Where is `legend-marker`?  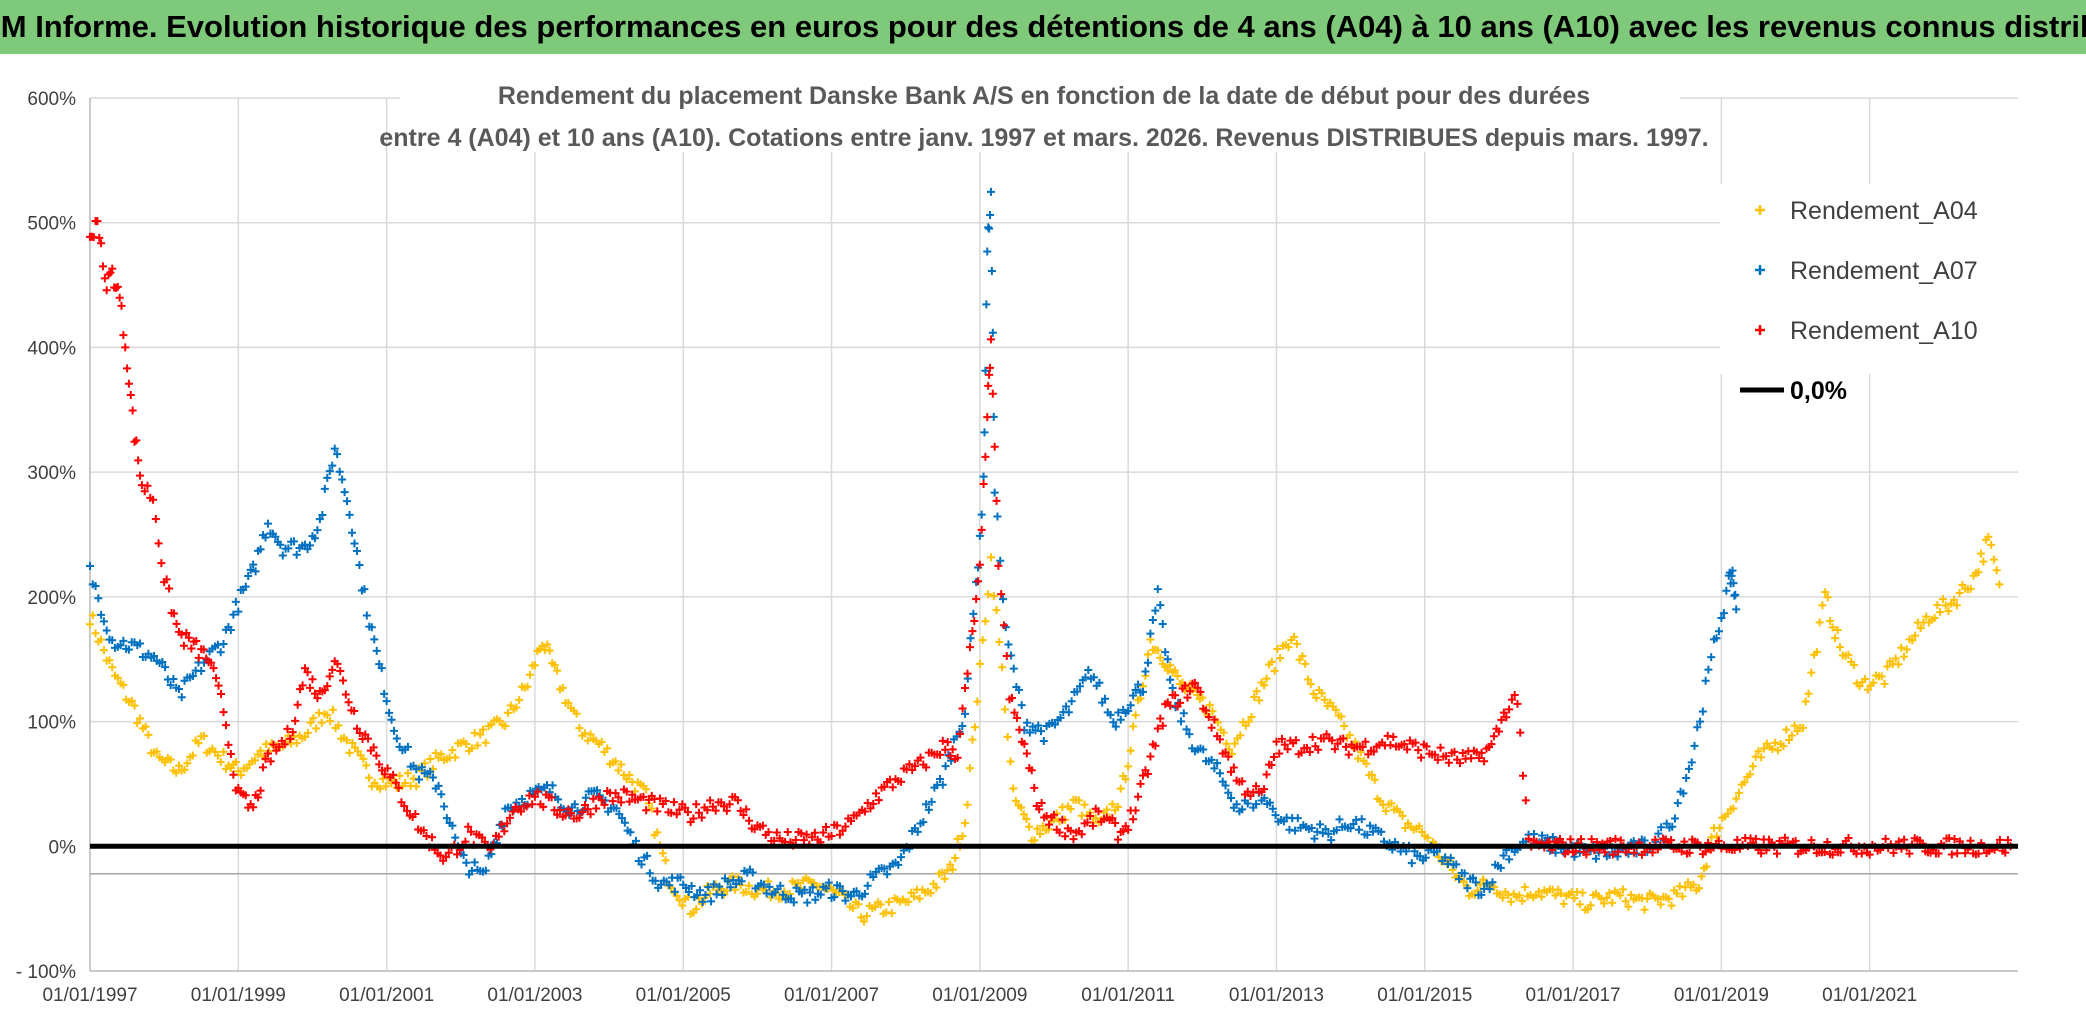
legend-marker is located at coordinates (1760, 210).